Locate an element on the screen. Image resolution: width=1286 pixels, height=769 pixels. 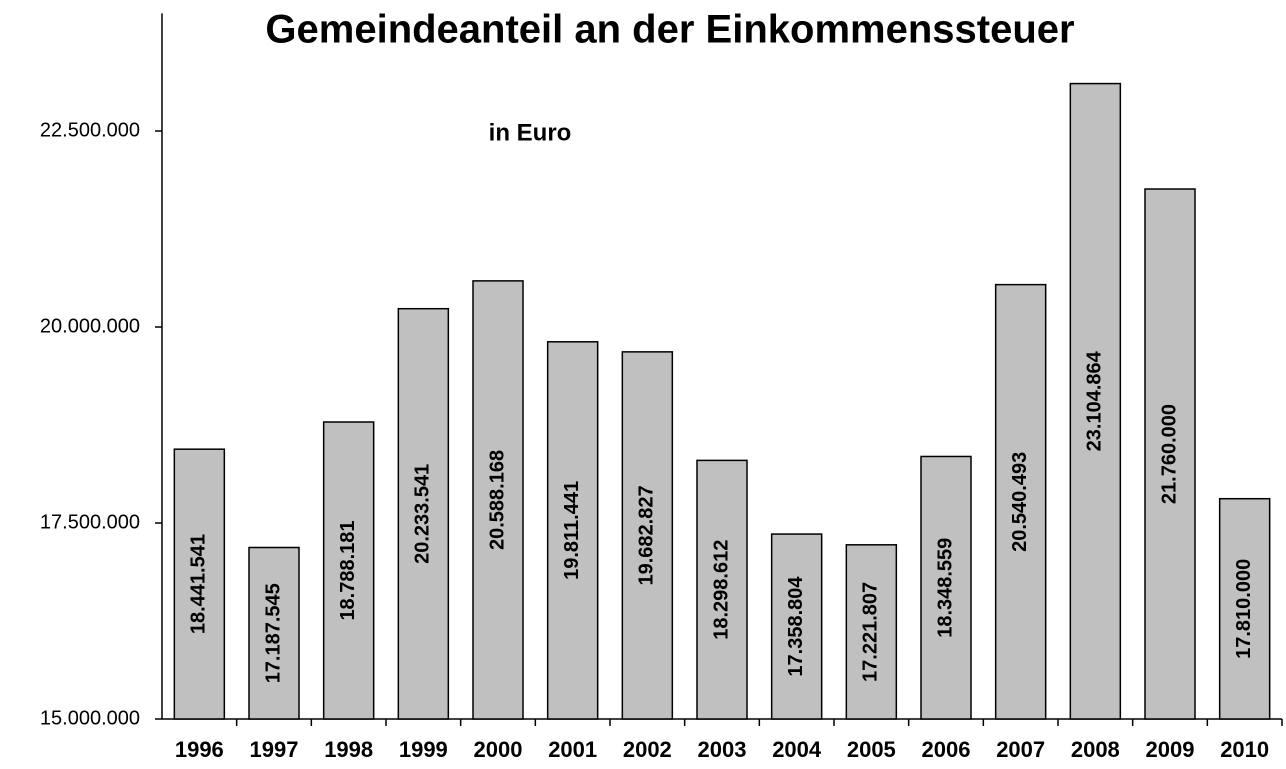
value-label: 17.810.000 is located at coordinates (1244, 609).